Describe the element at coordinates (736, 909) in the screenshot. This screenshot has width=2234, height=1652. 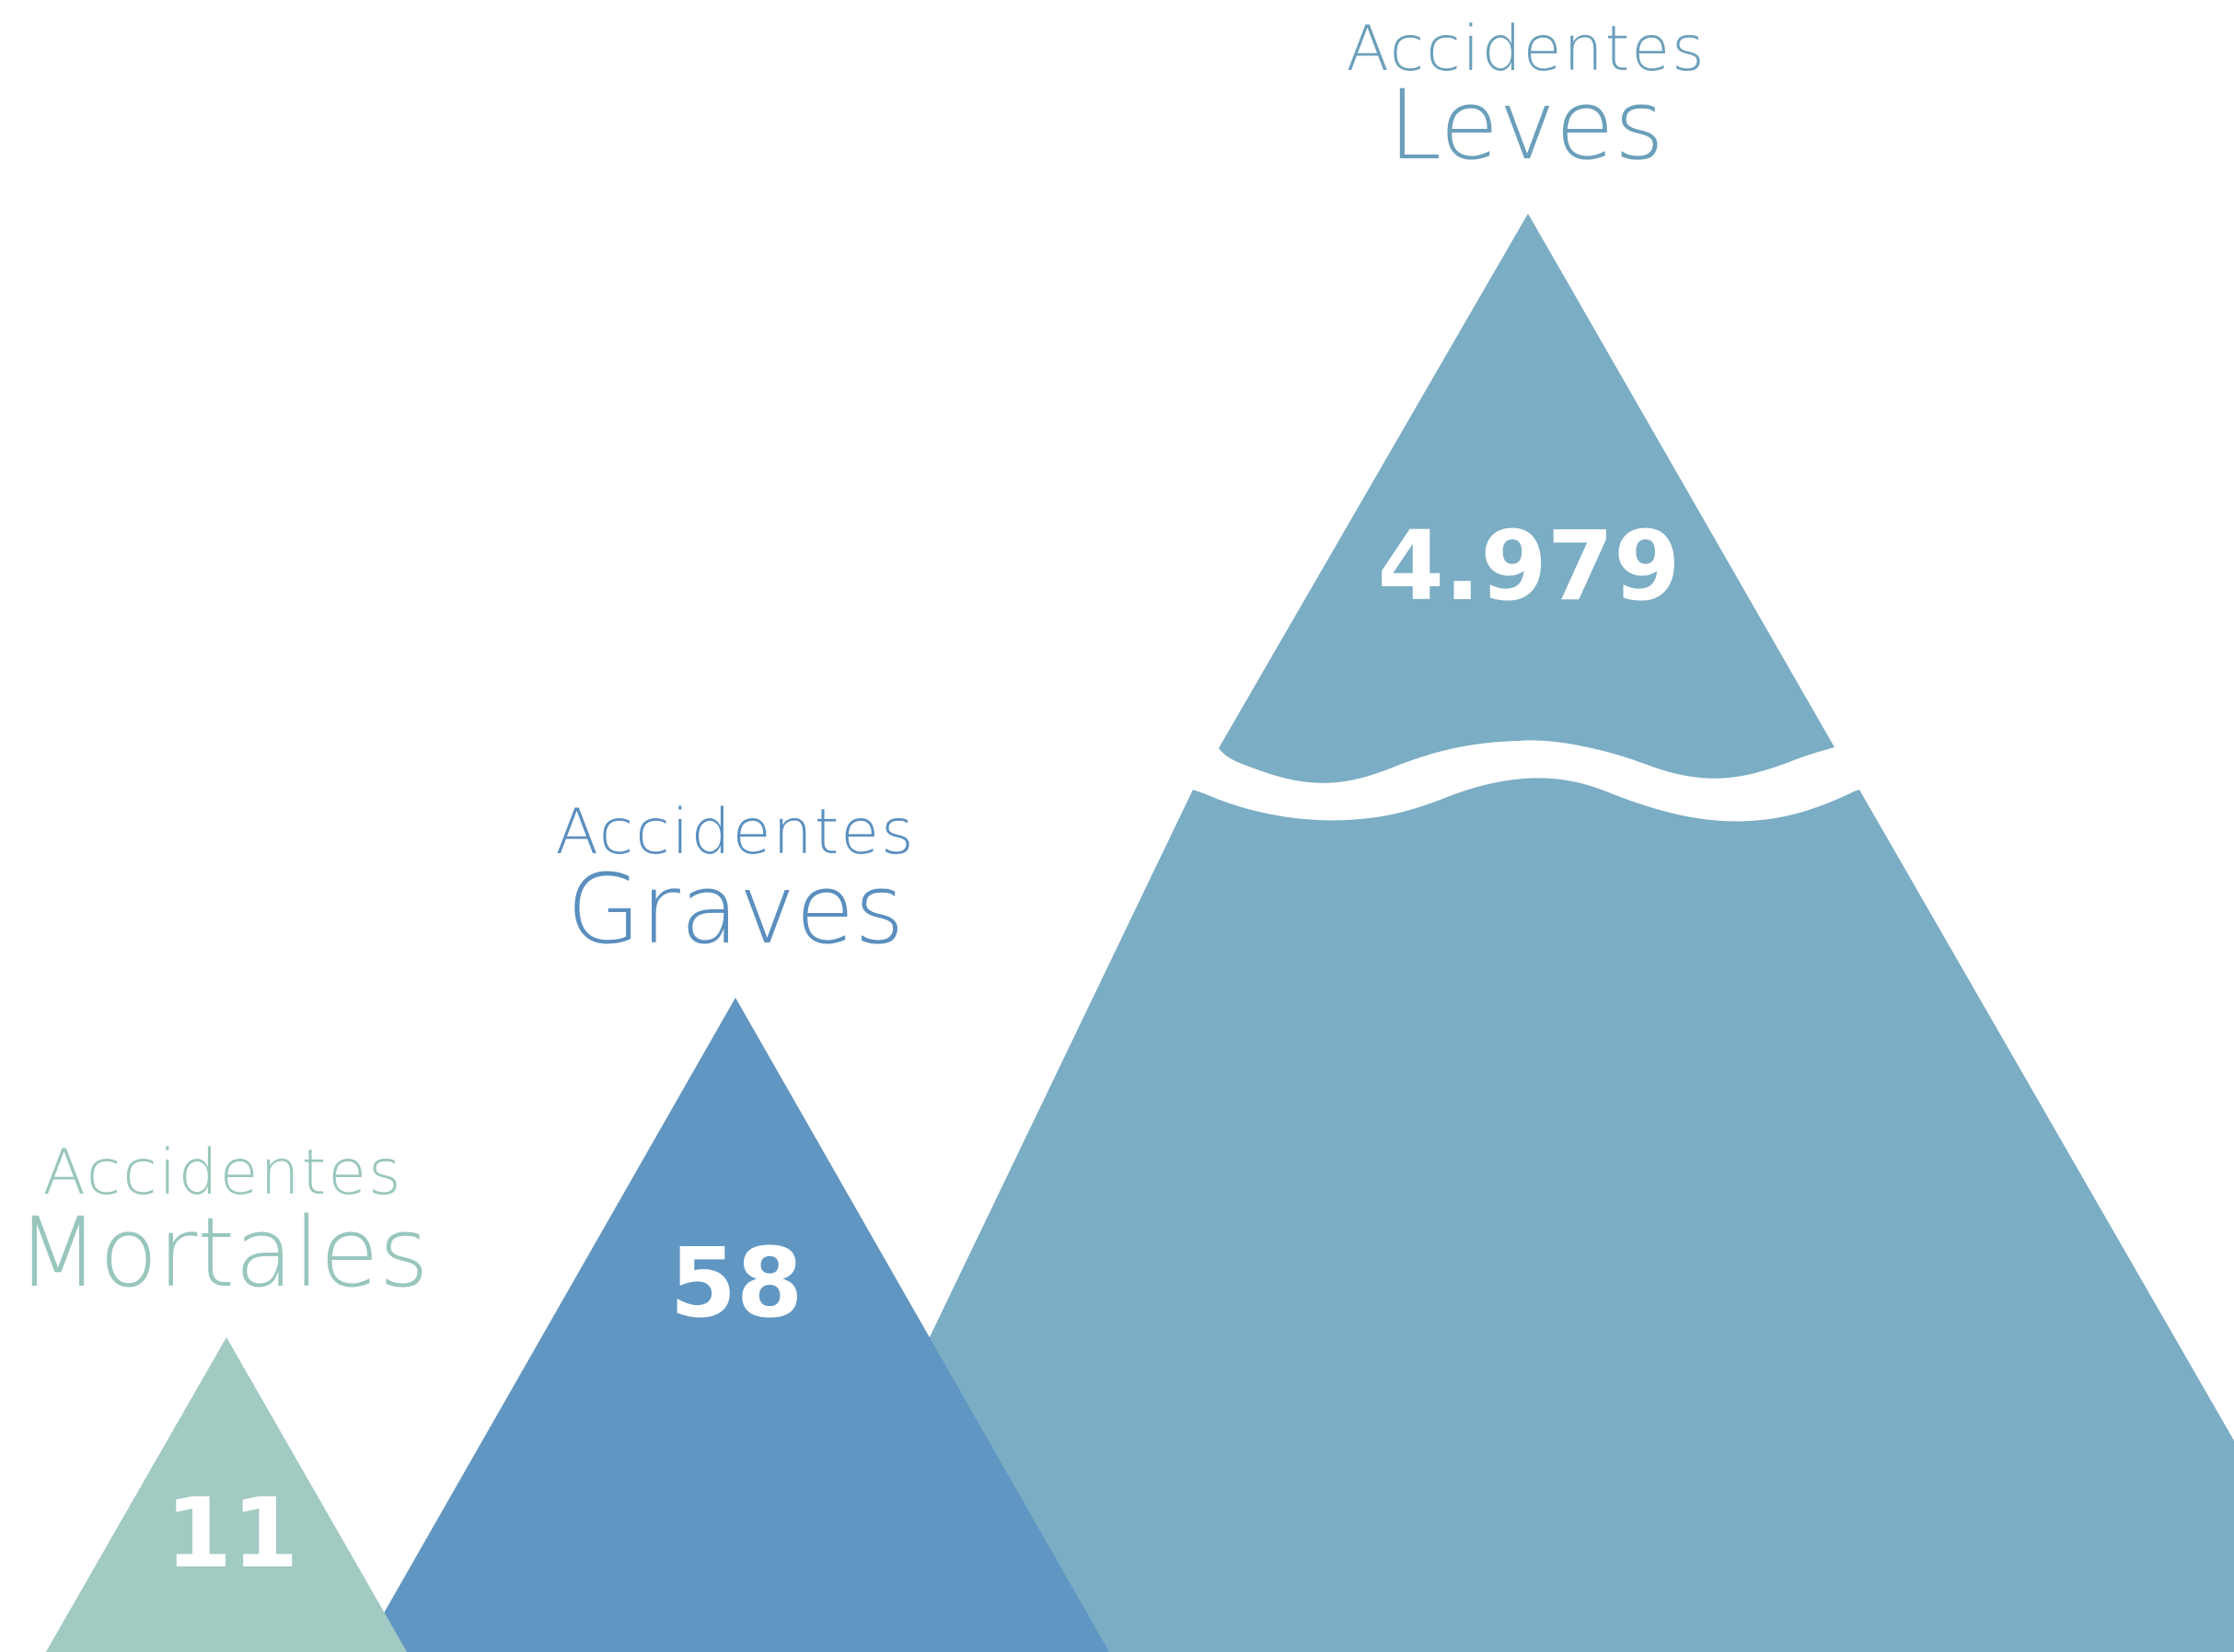
I see `label-graves-main: Graves` at that location.